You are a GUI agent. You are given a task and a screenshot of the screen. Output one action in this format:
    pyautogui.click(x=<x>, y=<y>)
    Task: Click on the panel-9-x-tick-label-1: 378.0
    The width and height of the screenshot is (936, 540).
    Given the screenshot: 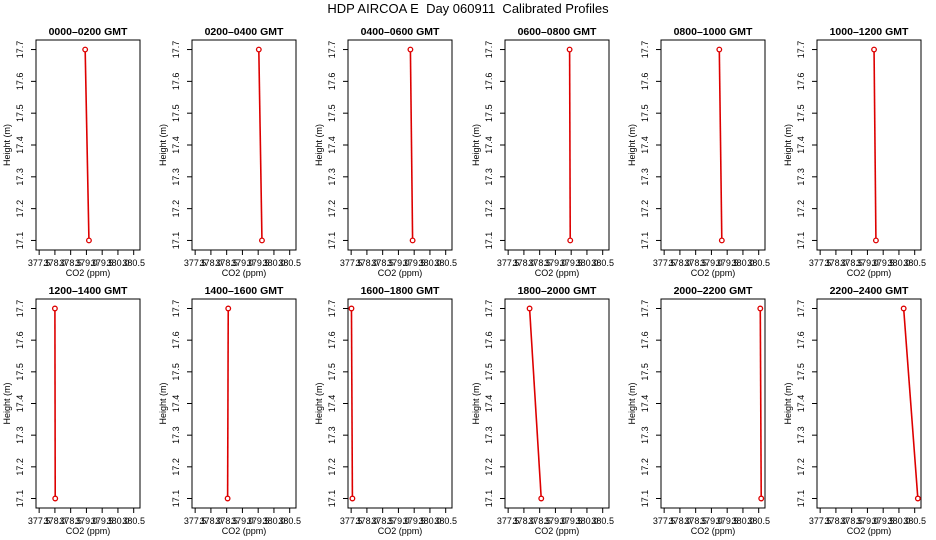 What is the action you would take?
    pyautogui.click(x=367, y=521)
    